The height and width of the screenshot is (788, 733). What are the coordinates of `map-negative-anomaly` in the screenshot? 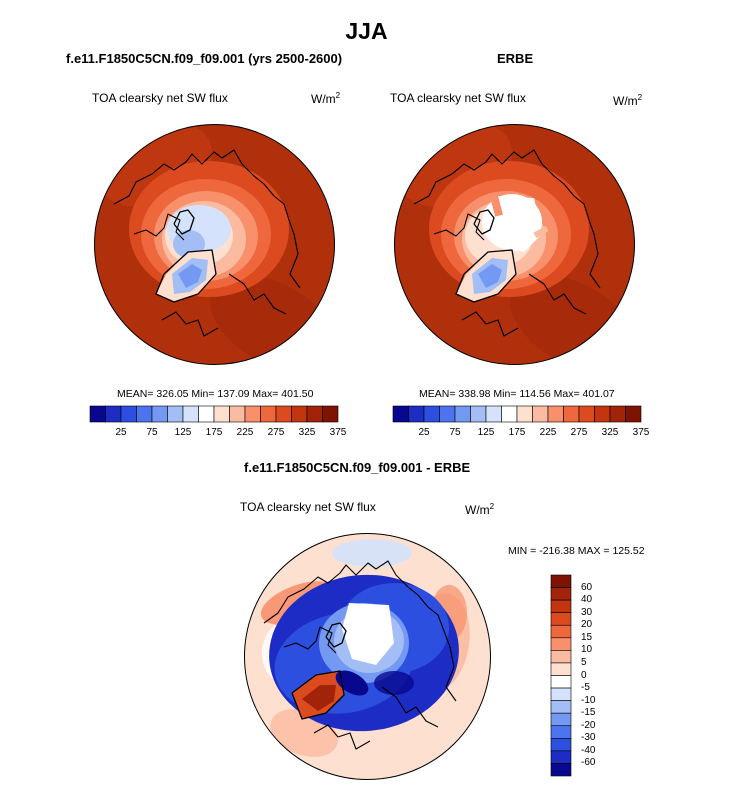 It's located at (394, 683).